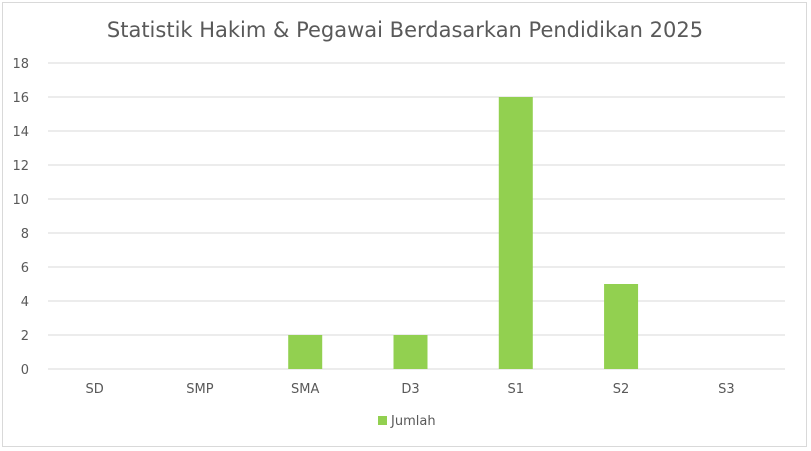 The height and width of the screenshot is (451, 811). Describe the element at coordinates (20, 98) in the screenshot. I see `y-tick-label: 16` at that location.